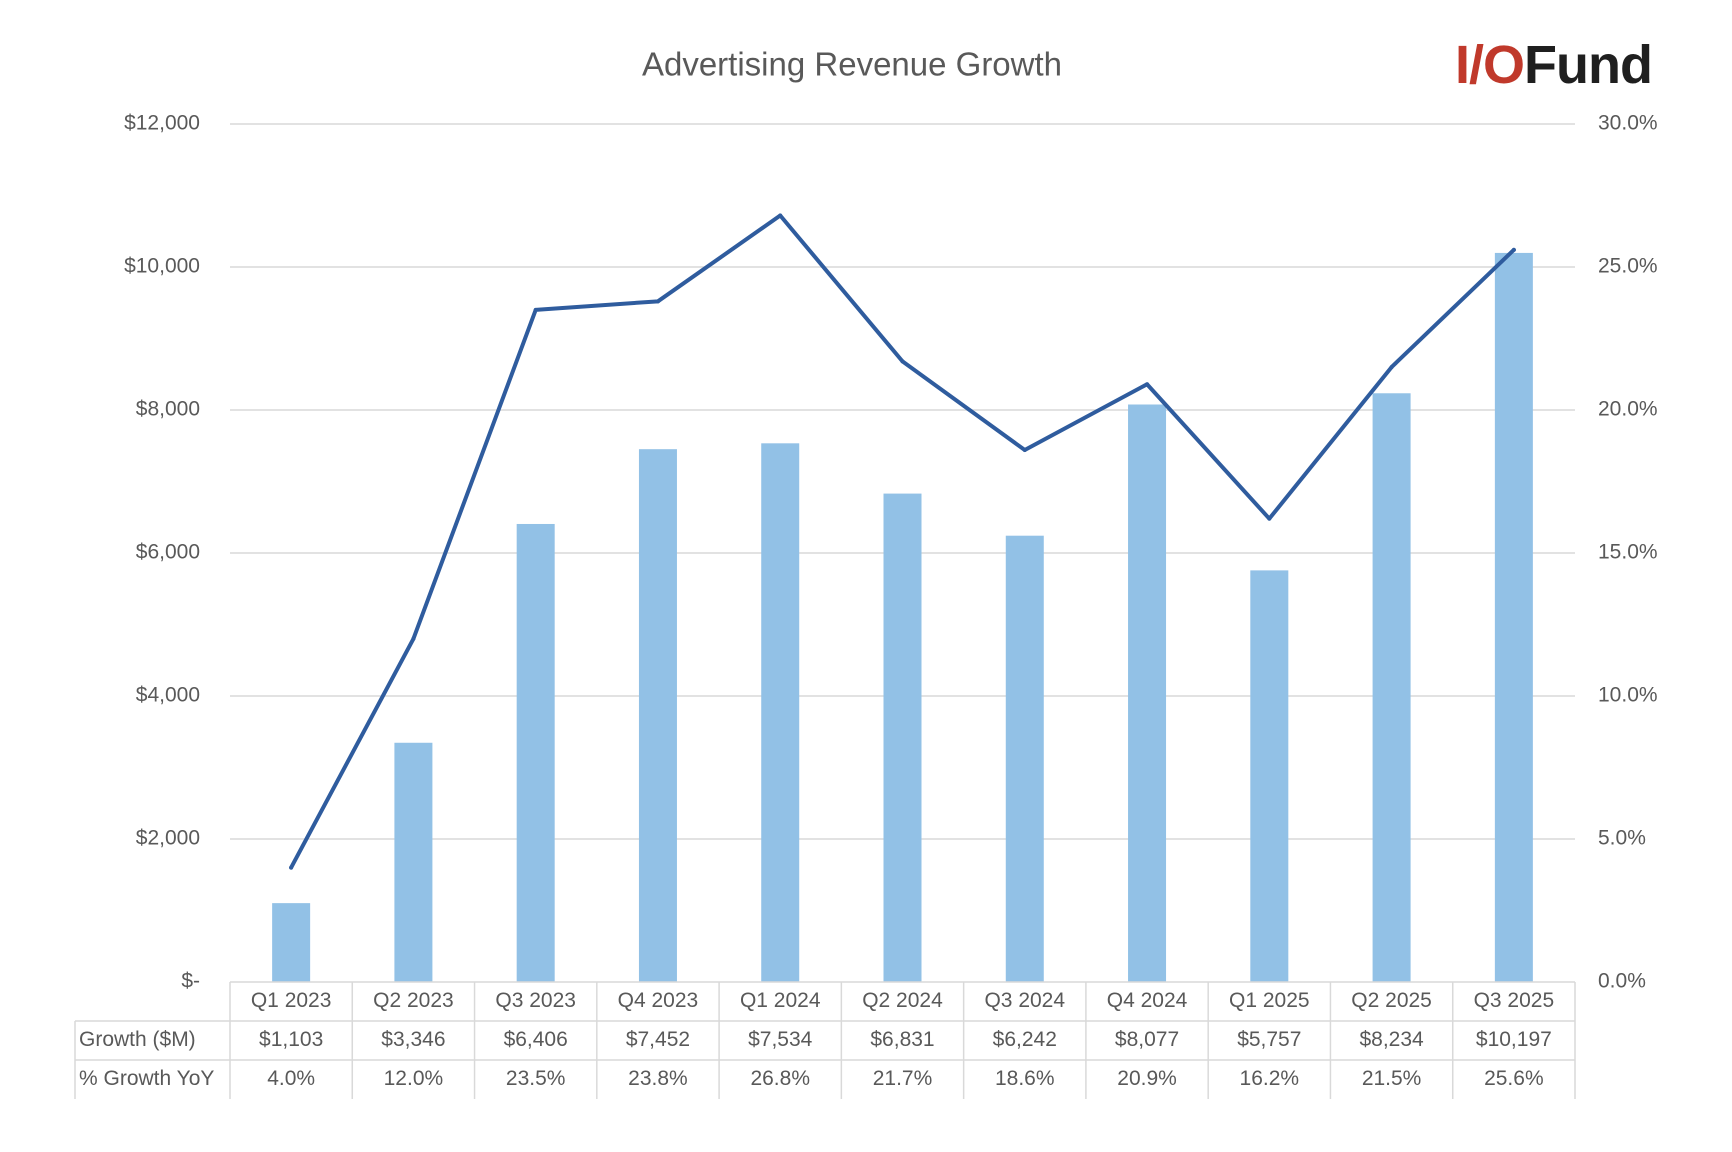 This screenshot has height=1152, width=1732. What do you see at coordinates (1628, 123) in the screenshot?
I see `y-right-tick-label: 30.0%` at bounding box center [1628, 123].